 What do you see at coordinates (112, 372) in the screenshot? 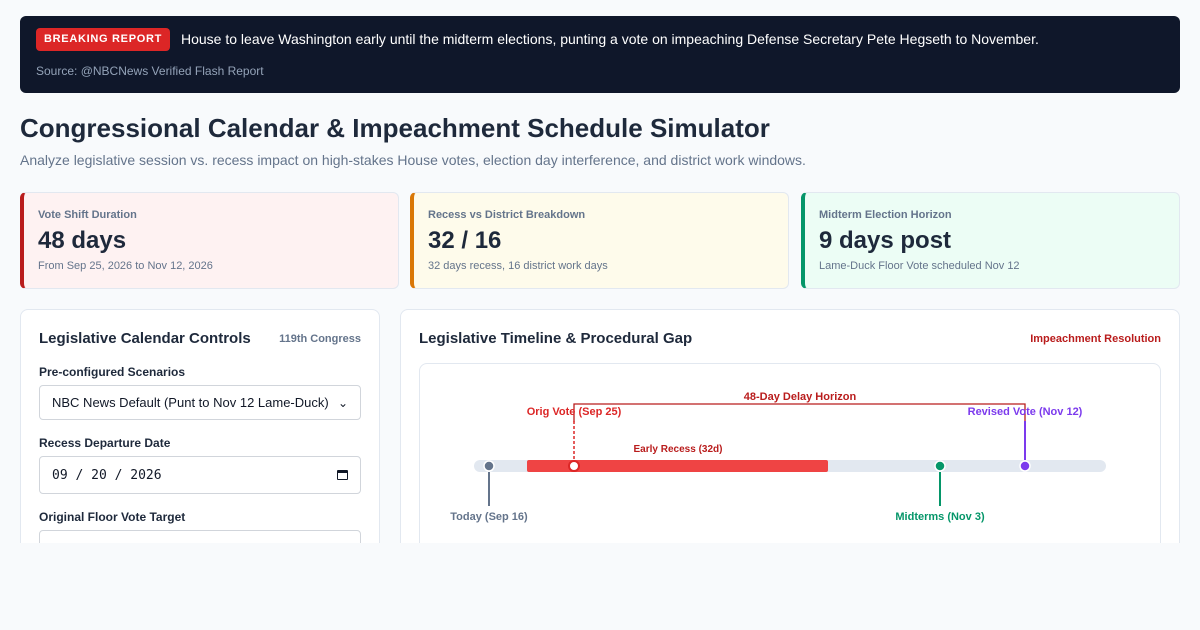
I see `scenario-label: Pre-configured Scenarios` at bounding box center [112, 372].